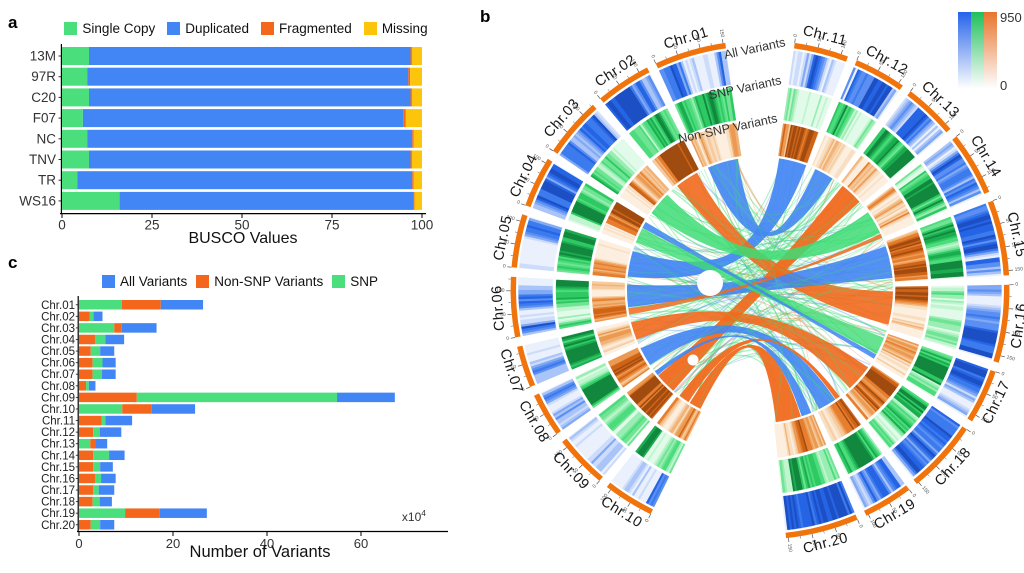 Image resolution: width=1024 pixels, height=573 pixels. I want to click on busco-x-tick-label: 100, so click(422, 225).